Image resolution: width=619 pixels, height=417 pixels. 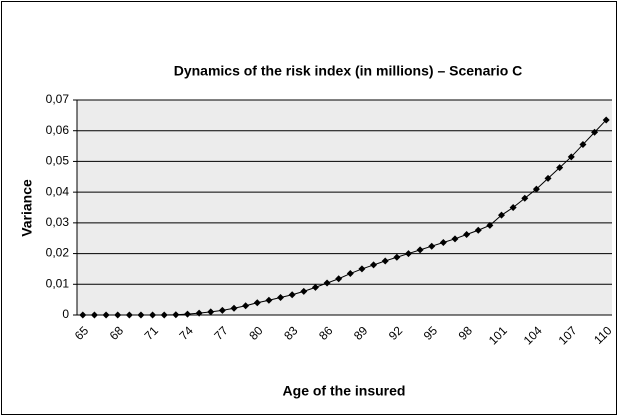 I want to click on y-tick-label: 0,04, so click(x=58, y=191).